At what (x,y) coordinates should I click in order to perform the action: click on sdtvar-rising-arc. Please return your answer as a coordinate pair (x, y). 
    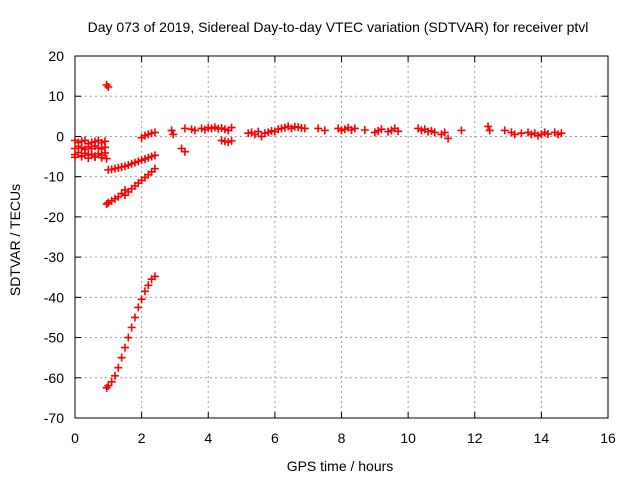
    Looking at the image, I should click on (148, 135).